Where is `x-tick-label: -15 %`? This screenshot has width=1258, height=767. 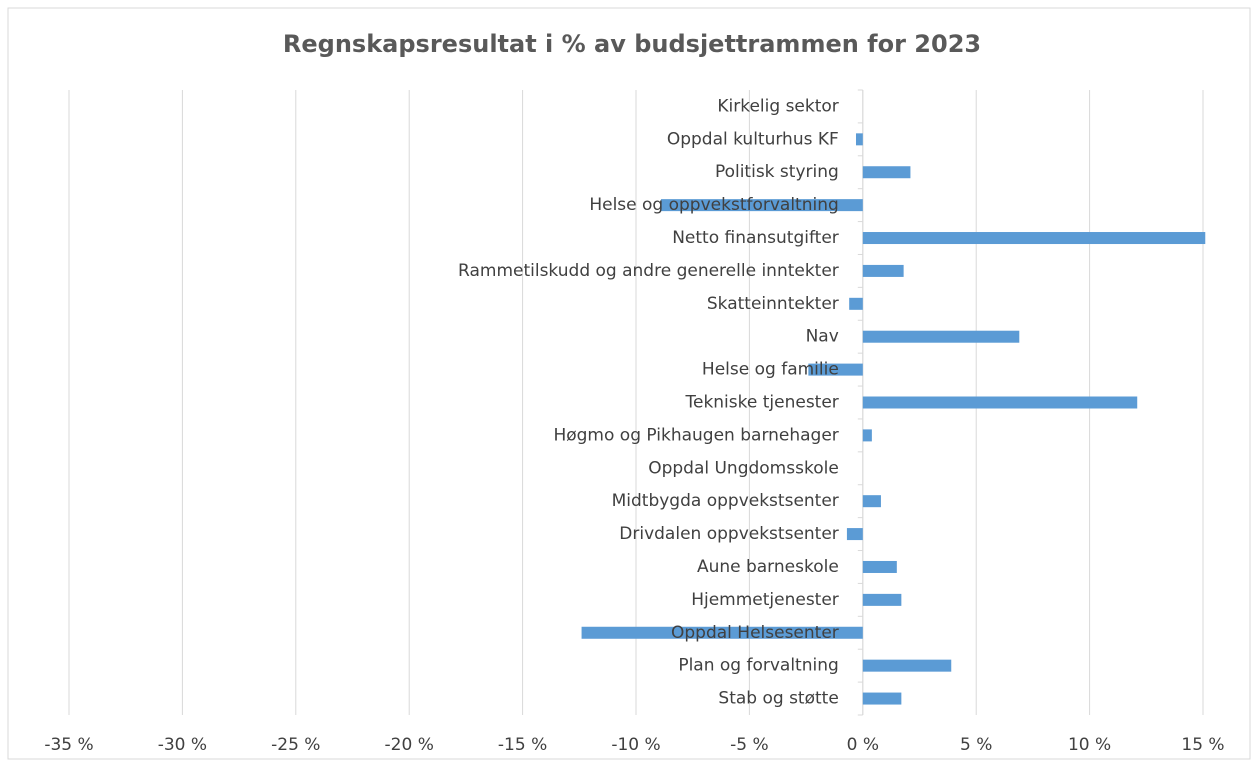
x-tick-label: -15 % is located at coordinates (522, 745).